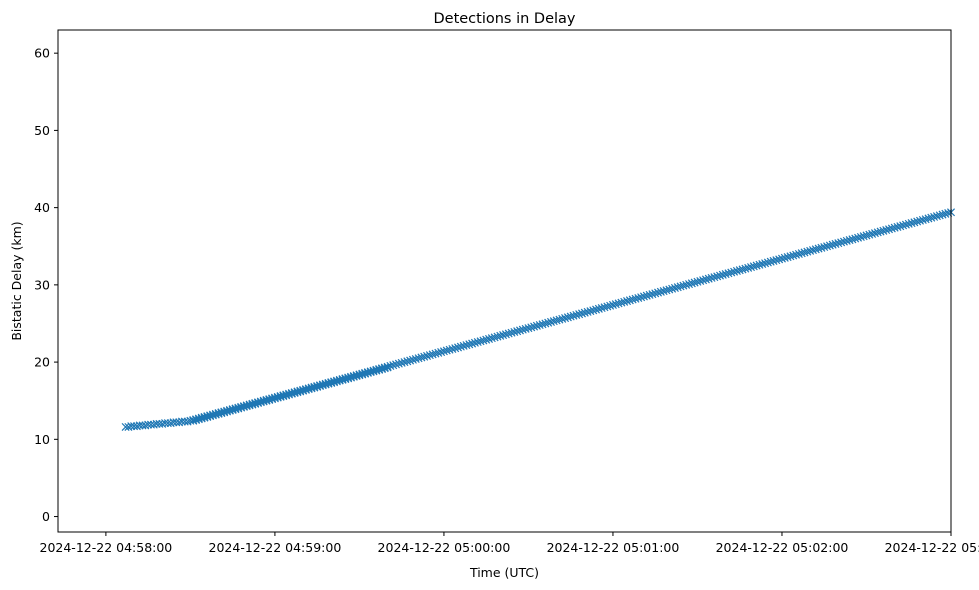 This screenshot has height=590, width=979. I want to click on y-tick-label: 20, so click(42, 362).